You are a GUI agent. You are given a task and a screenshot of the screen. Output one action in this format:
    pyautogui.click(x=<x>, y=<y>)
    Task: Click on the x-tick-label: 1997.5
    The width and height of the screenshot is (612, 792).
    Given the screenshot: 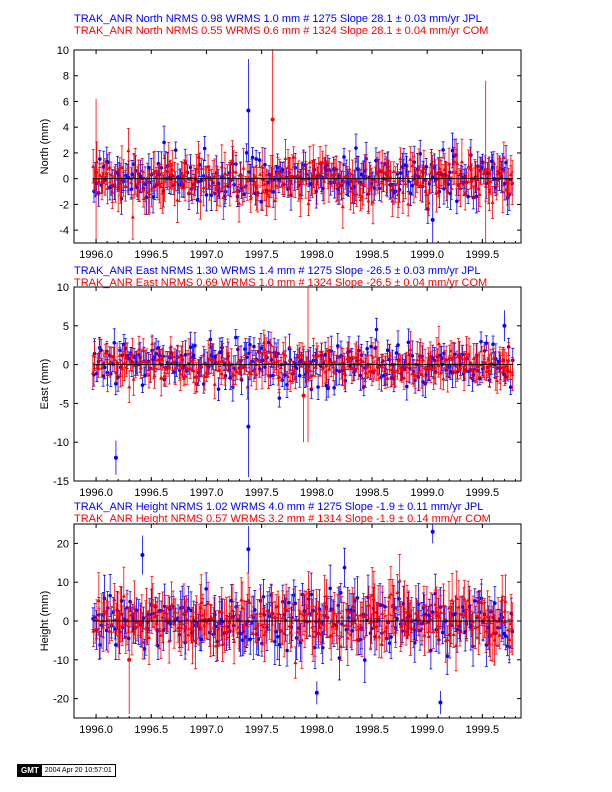 What is the action you would take?
    pyautogui.click(x=262, y=255)
    